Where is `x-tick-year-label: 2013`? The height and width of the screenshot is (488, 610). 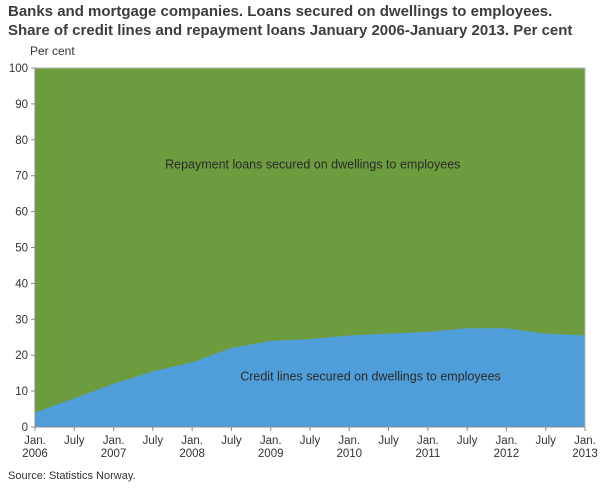
x-tick-year-label: 2013 is located at coordinates (585, 454).